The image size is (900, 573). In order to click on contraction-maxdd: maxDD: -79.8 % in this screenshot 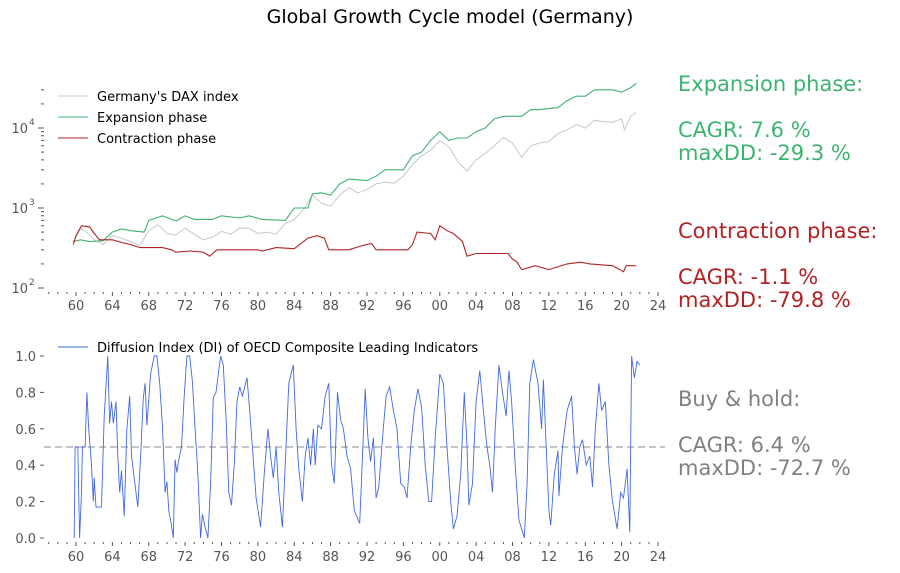, I will do `click(764, 300)`.